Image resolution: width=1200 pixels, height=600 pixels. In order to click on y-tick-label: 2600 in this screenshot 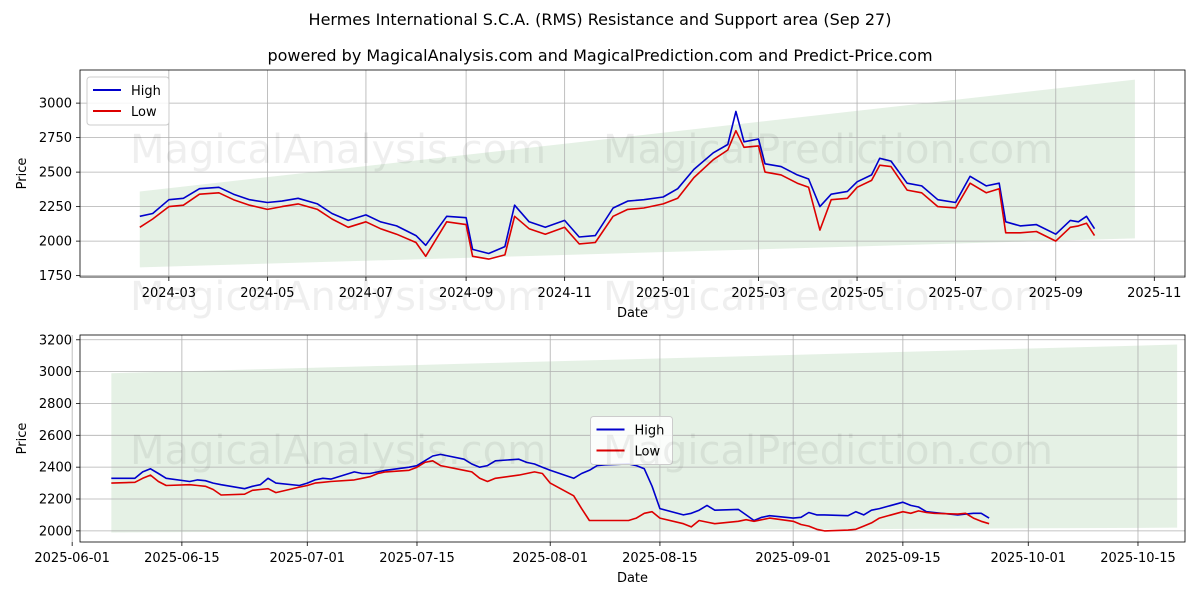, I will do `click(55, 436)`.